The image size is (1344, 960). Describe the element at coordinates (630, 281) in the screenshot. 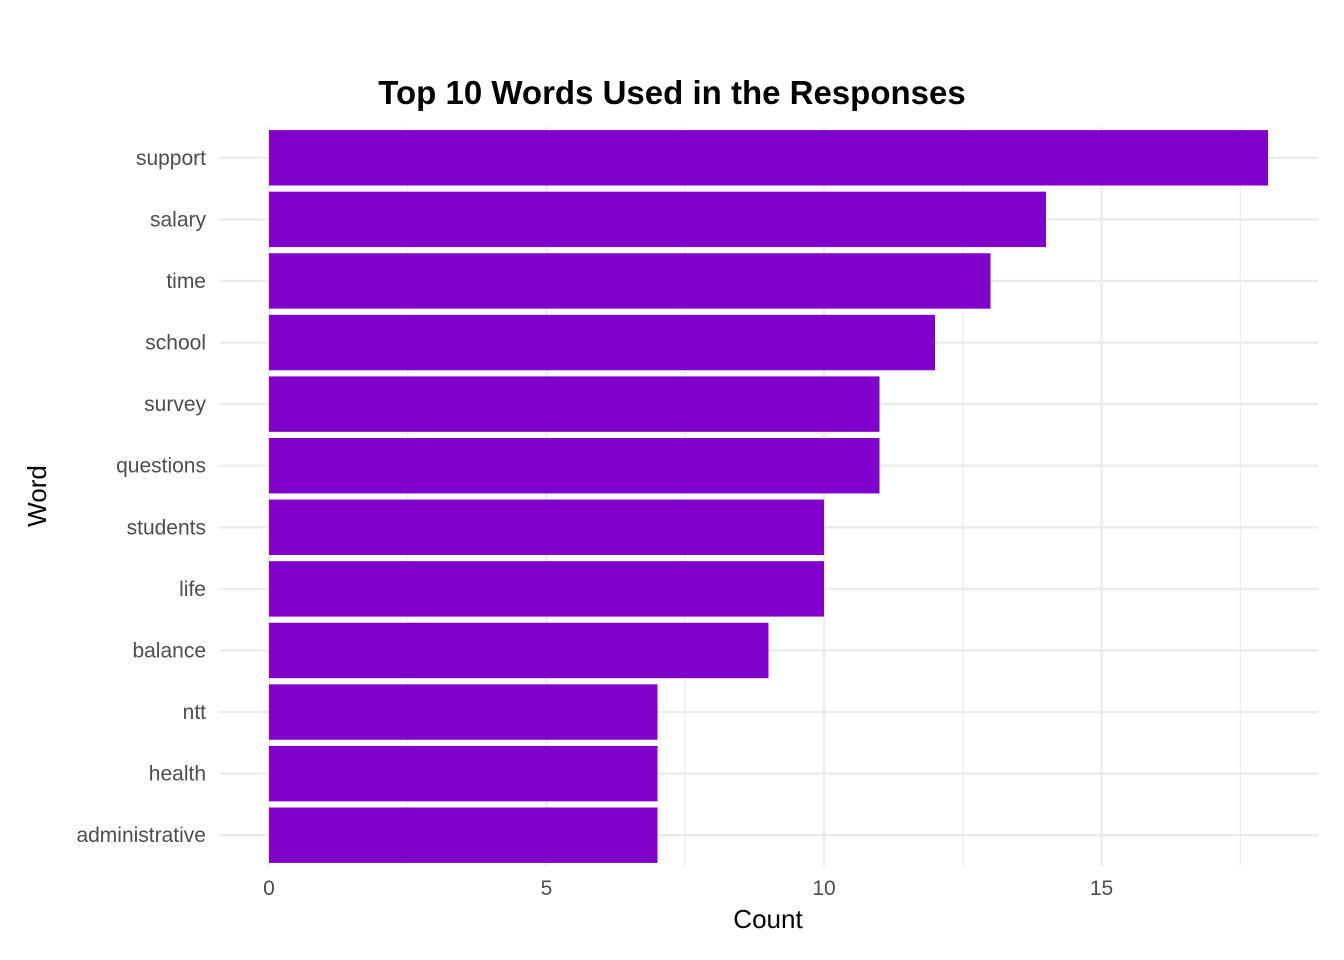

I see `bar-time` at that location.